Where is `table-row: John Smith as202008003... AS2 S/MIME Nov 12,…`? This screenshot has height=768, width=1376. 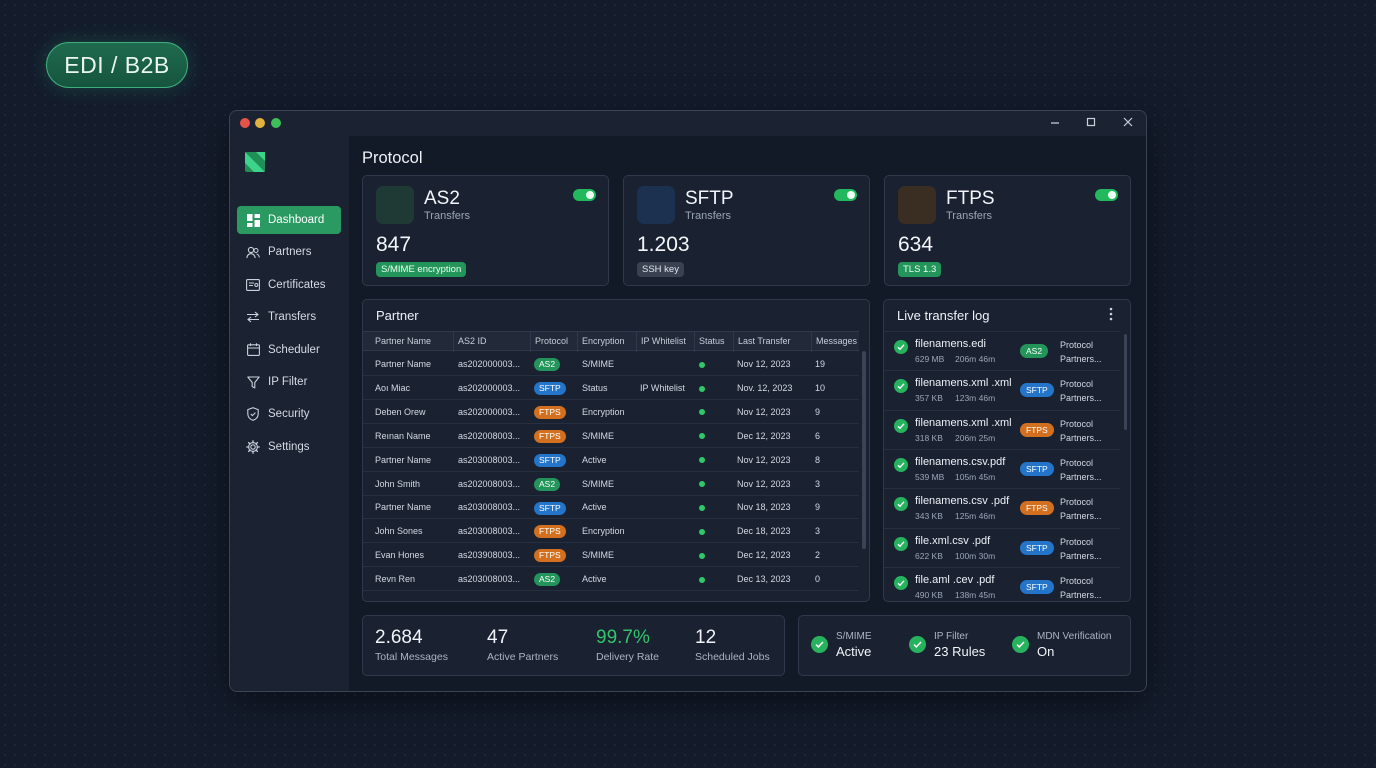
table-row: John Smith as202008003... AS2 S/MIME Nov 12,… is located at coordinates (611, 484).